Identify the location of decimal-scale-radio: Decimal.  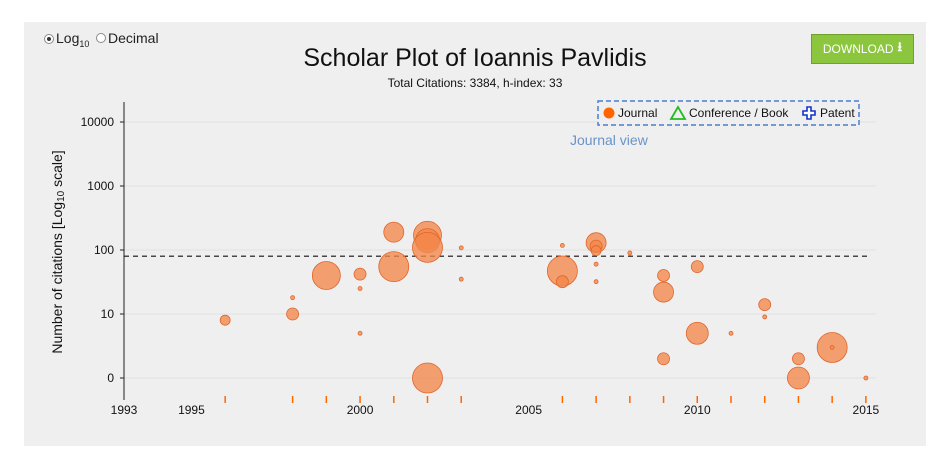
(127, 38).